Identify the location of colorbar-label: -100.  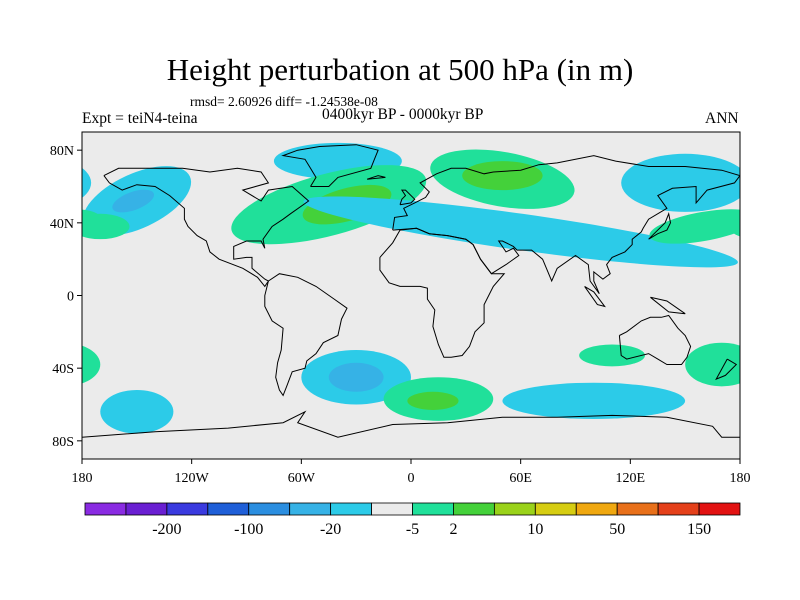
(248, 529).